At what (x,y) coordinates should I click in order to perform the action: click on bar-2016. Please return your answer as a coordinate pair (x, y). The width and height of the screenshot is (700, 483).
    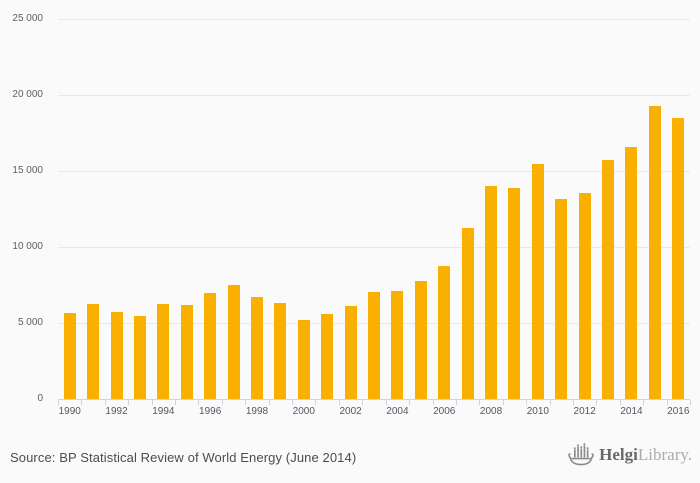
    Looking at the image, I should click on (678, 258).